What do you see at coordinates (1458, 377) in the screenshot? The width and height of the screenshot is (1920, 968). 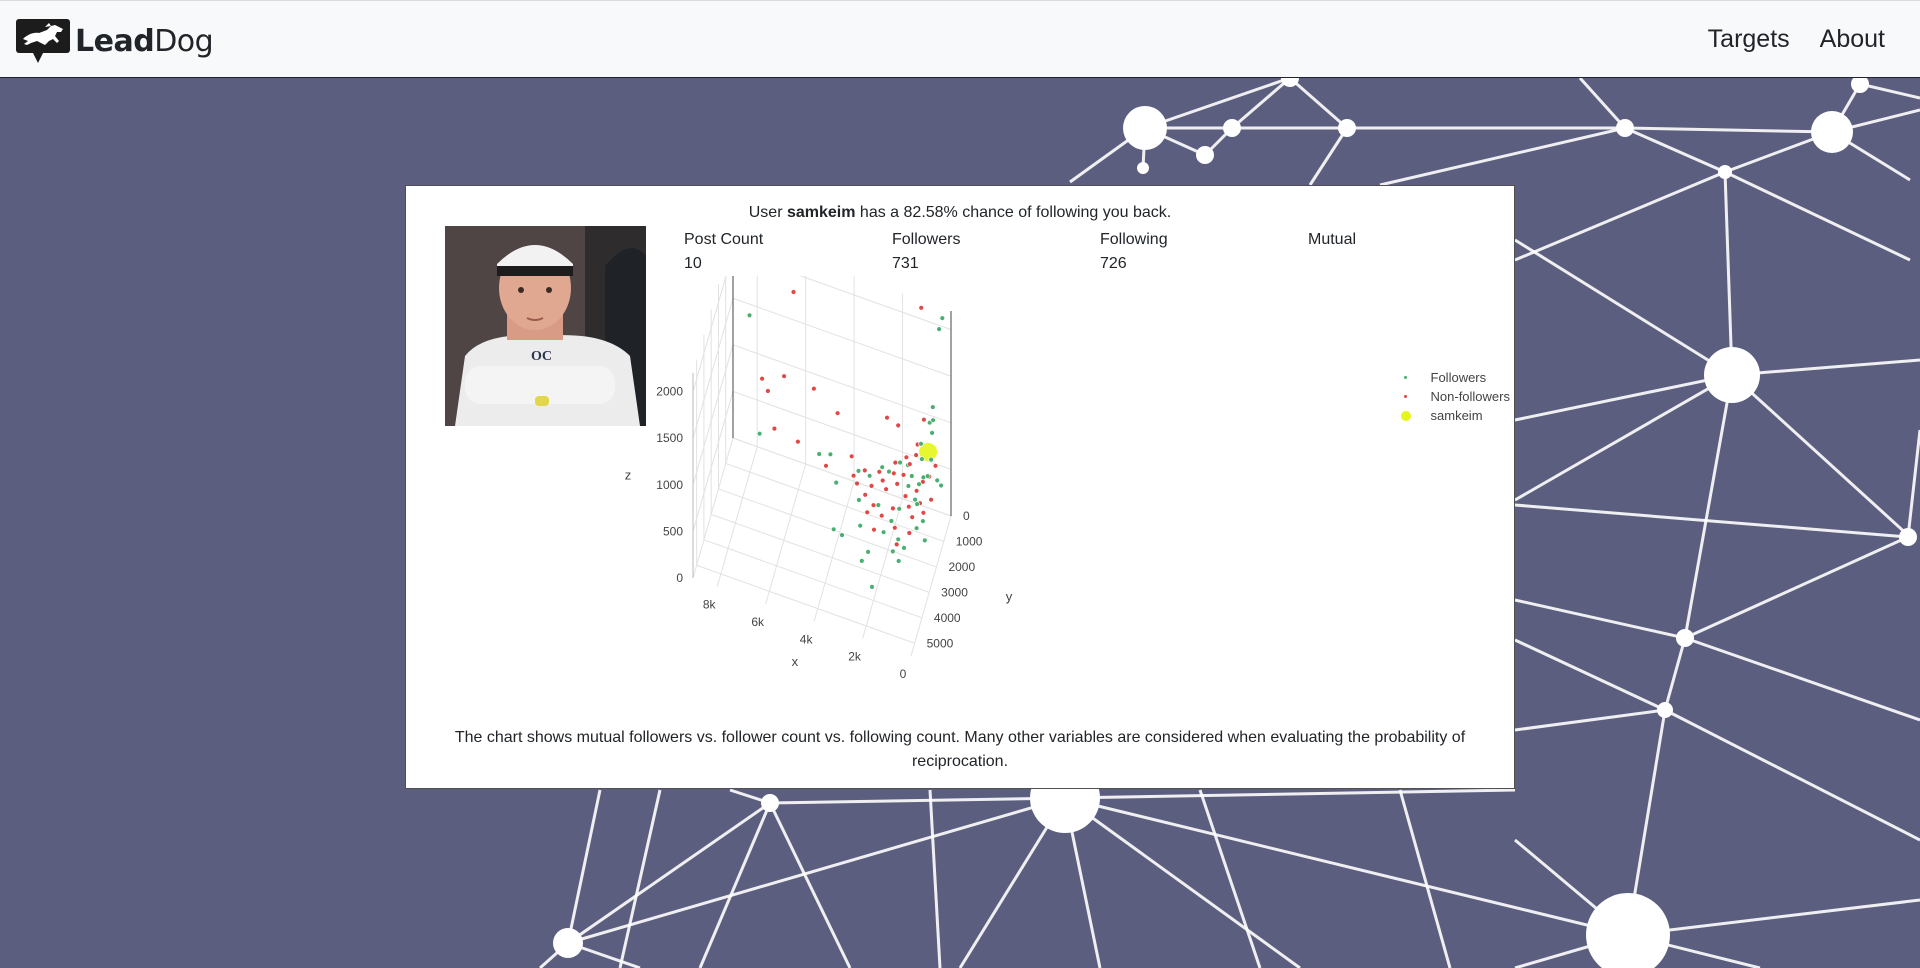 I see `legend-label-followers: Followers` at bounding box center [1458, 377].